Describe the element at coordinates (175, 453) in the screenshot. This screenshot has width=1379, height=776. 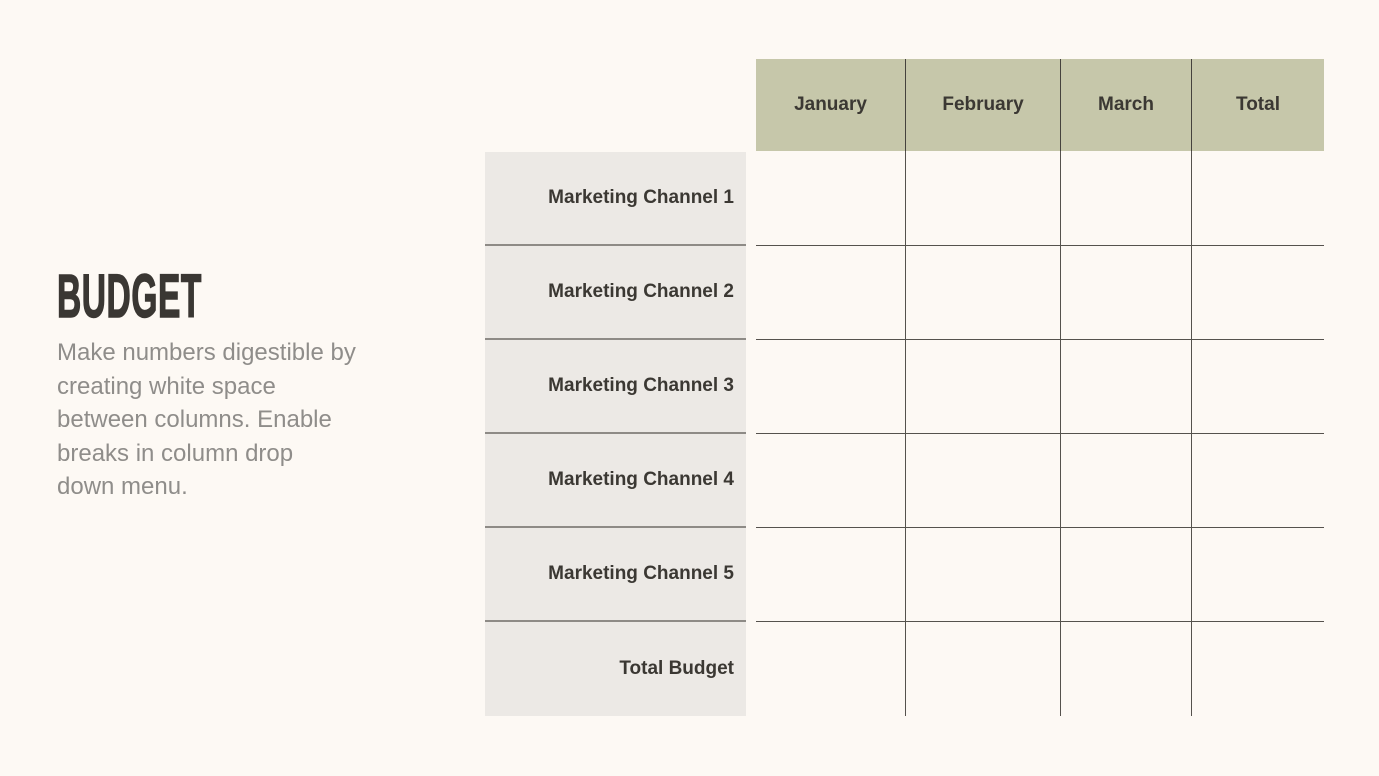
I see `description-line: breaks in column drop` at that location.